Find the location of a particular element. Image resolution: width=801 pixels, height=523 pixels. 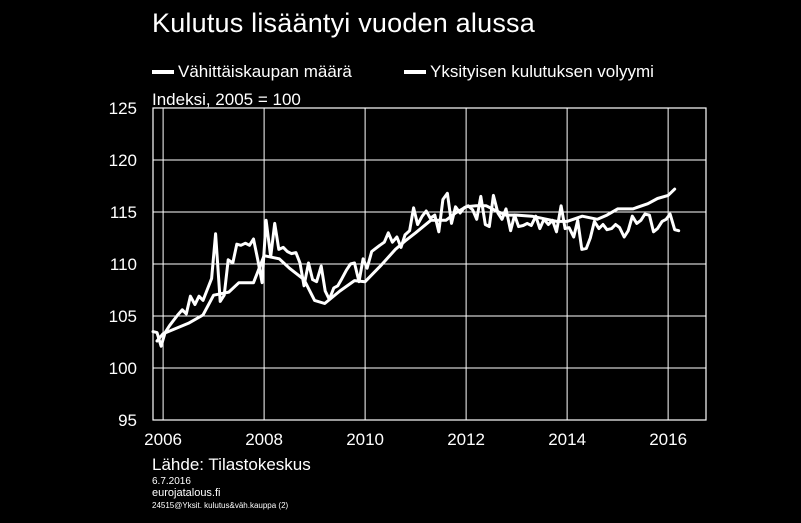

chart-code: 24515@Yksit. kulutus&väh.kauppa (2) is located at coordinates (220, 505).